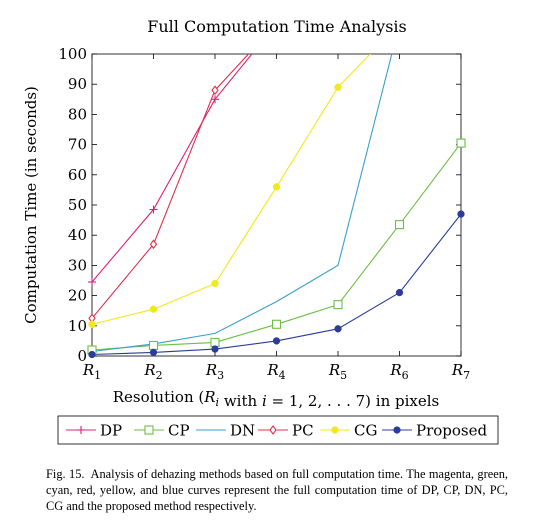 This screenshot has height=528, width=542. Describe the element at coordinates (337, 371) in the screenshot. I see `x-tick-label: R5` at that location.